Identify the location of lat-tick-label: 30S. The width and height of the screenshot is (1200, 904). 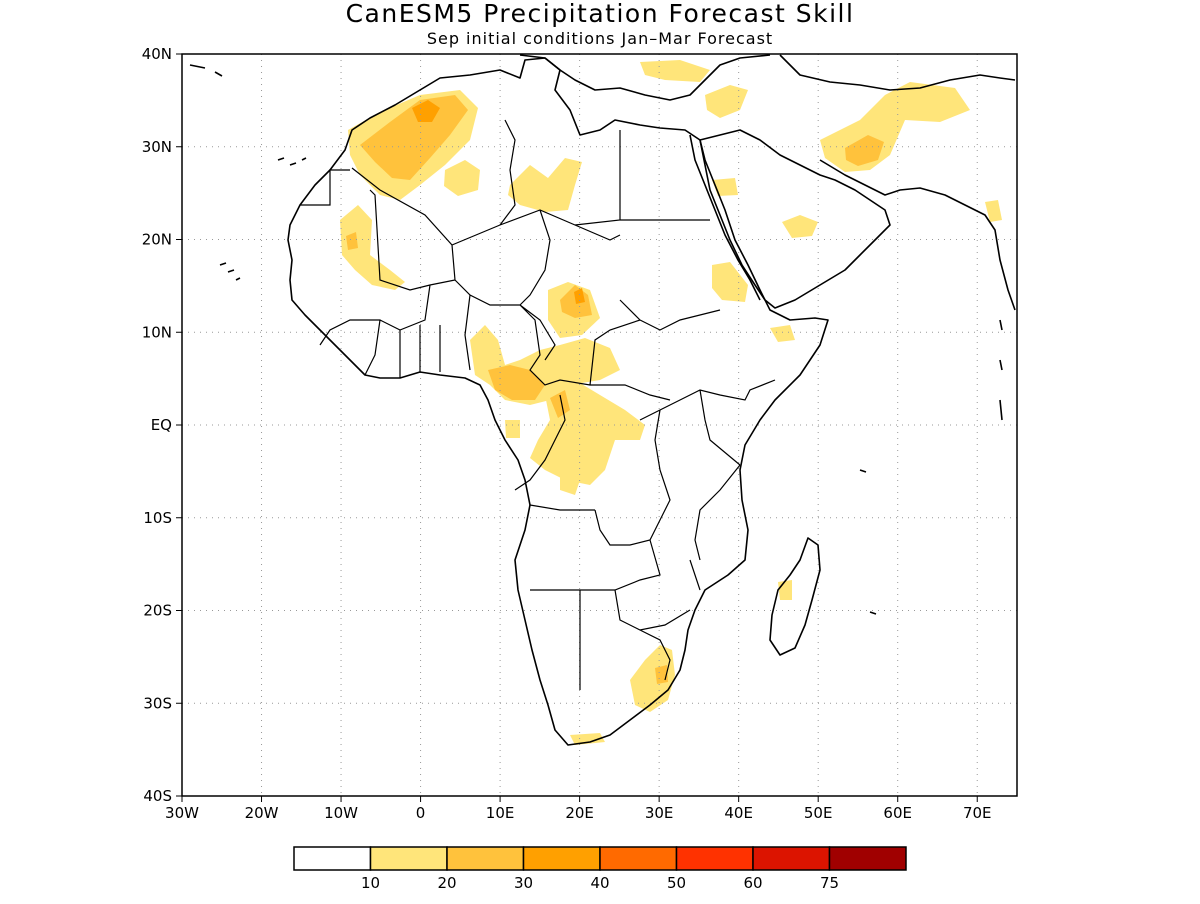
(157, 703).